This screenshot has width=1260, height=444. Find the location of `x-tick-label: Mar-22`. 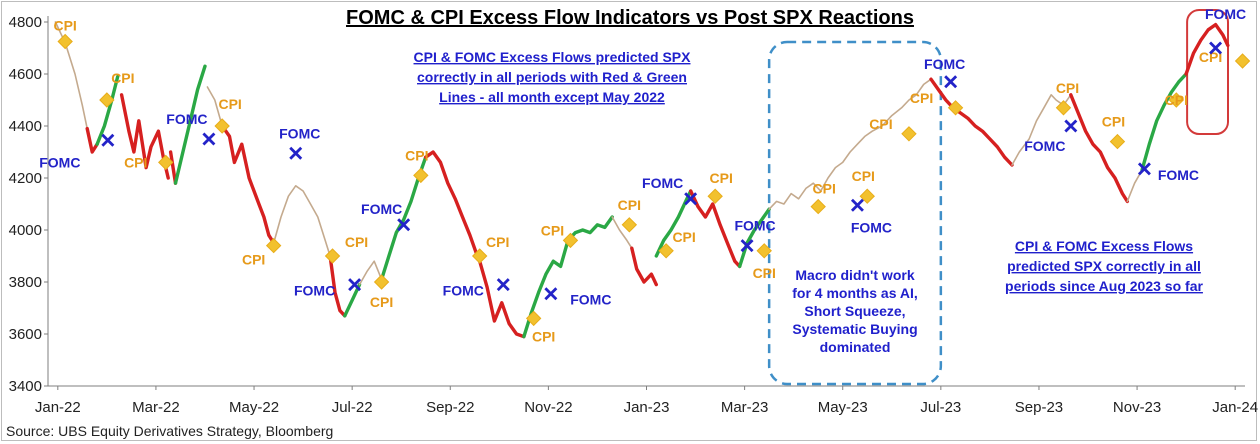

x-tick-label: Mar-22 is located at coordinates (156, 407).